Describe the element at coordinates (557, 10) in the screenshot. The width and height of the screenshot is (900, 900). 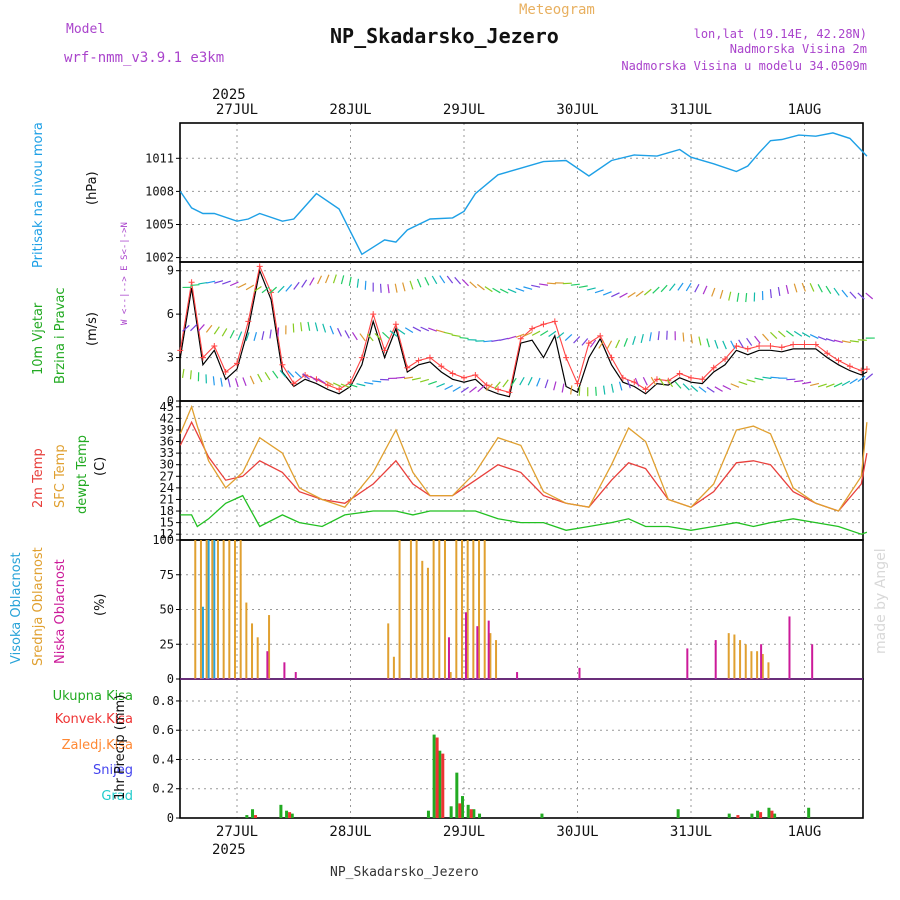
I see `meteogram-label: Meteogram` at that location.